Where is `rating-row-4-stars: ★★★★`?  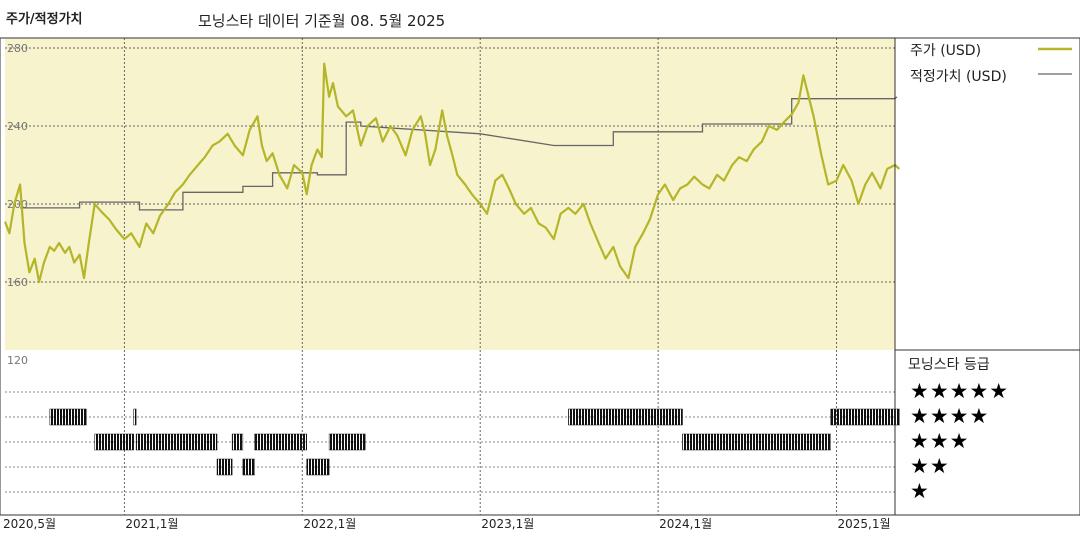 rating-row-4-stars: ★★★★ is located at coordinates (950, 416).